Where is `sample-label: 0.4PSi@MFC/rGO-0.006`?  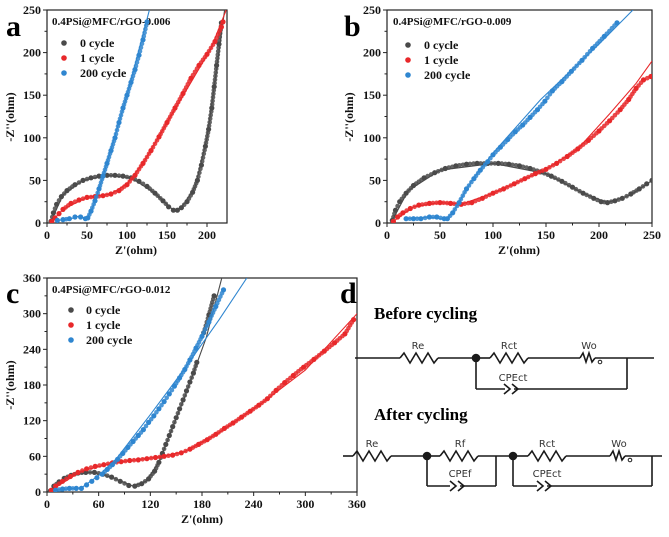 sample-label: 0.4PSi@MFC/rGO-0.006 is located at coordinates (111, 22).